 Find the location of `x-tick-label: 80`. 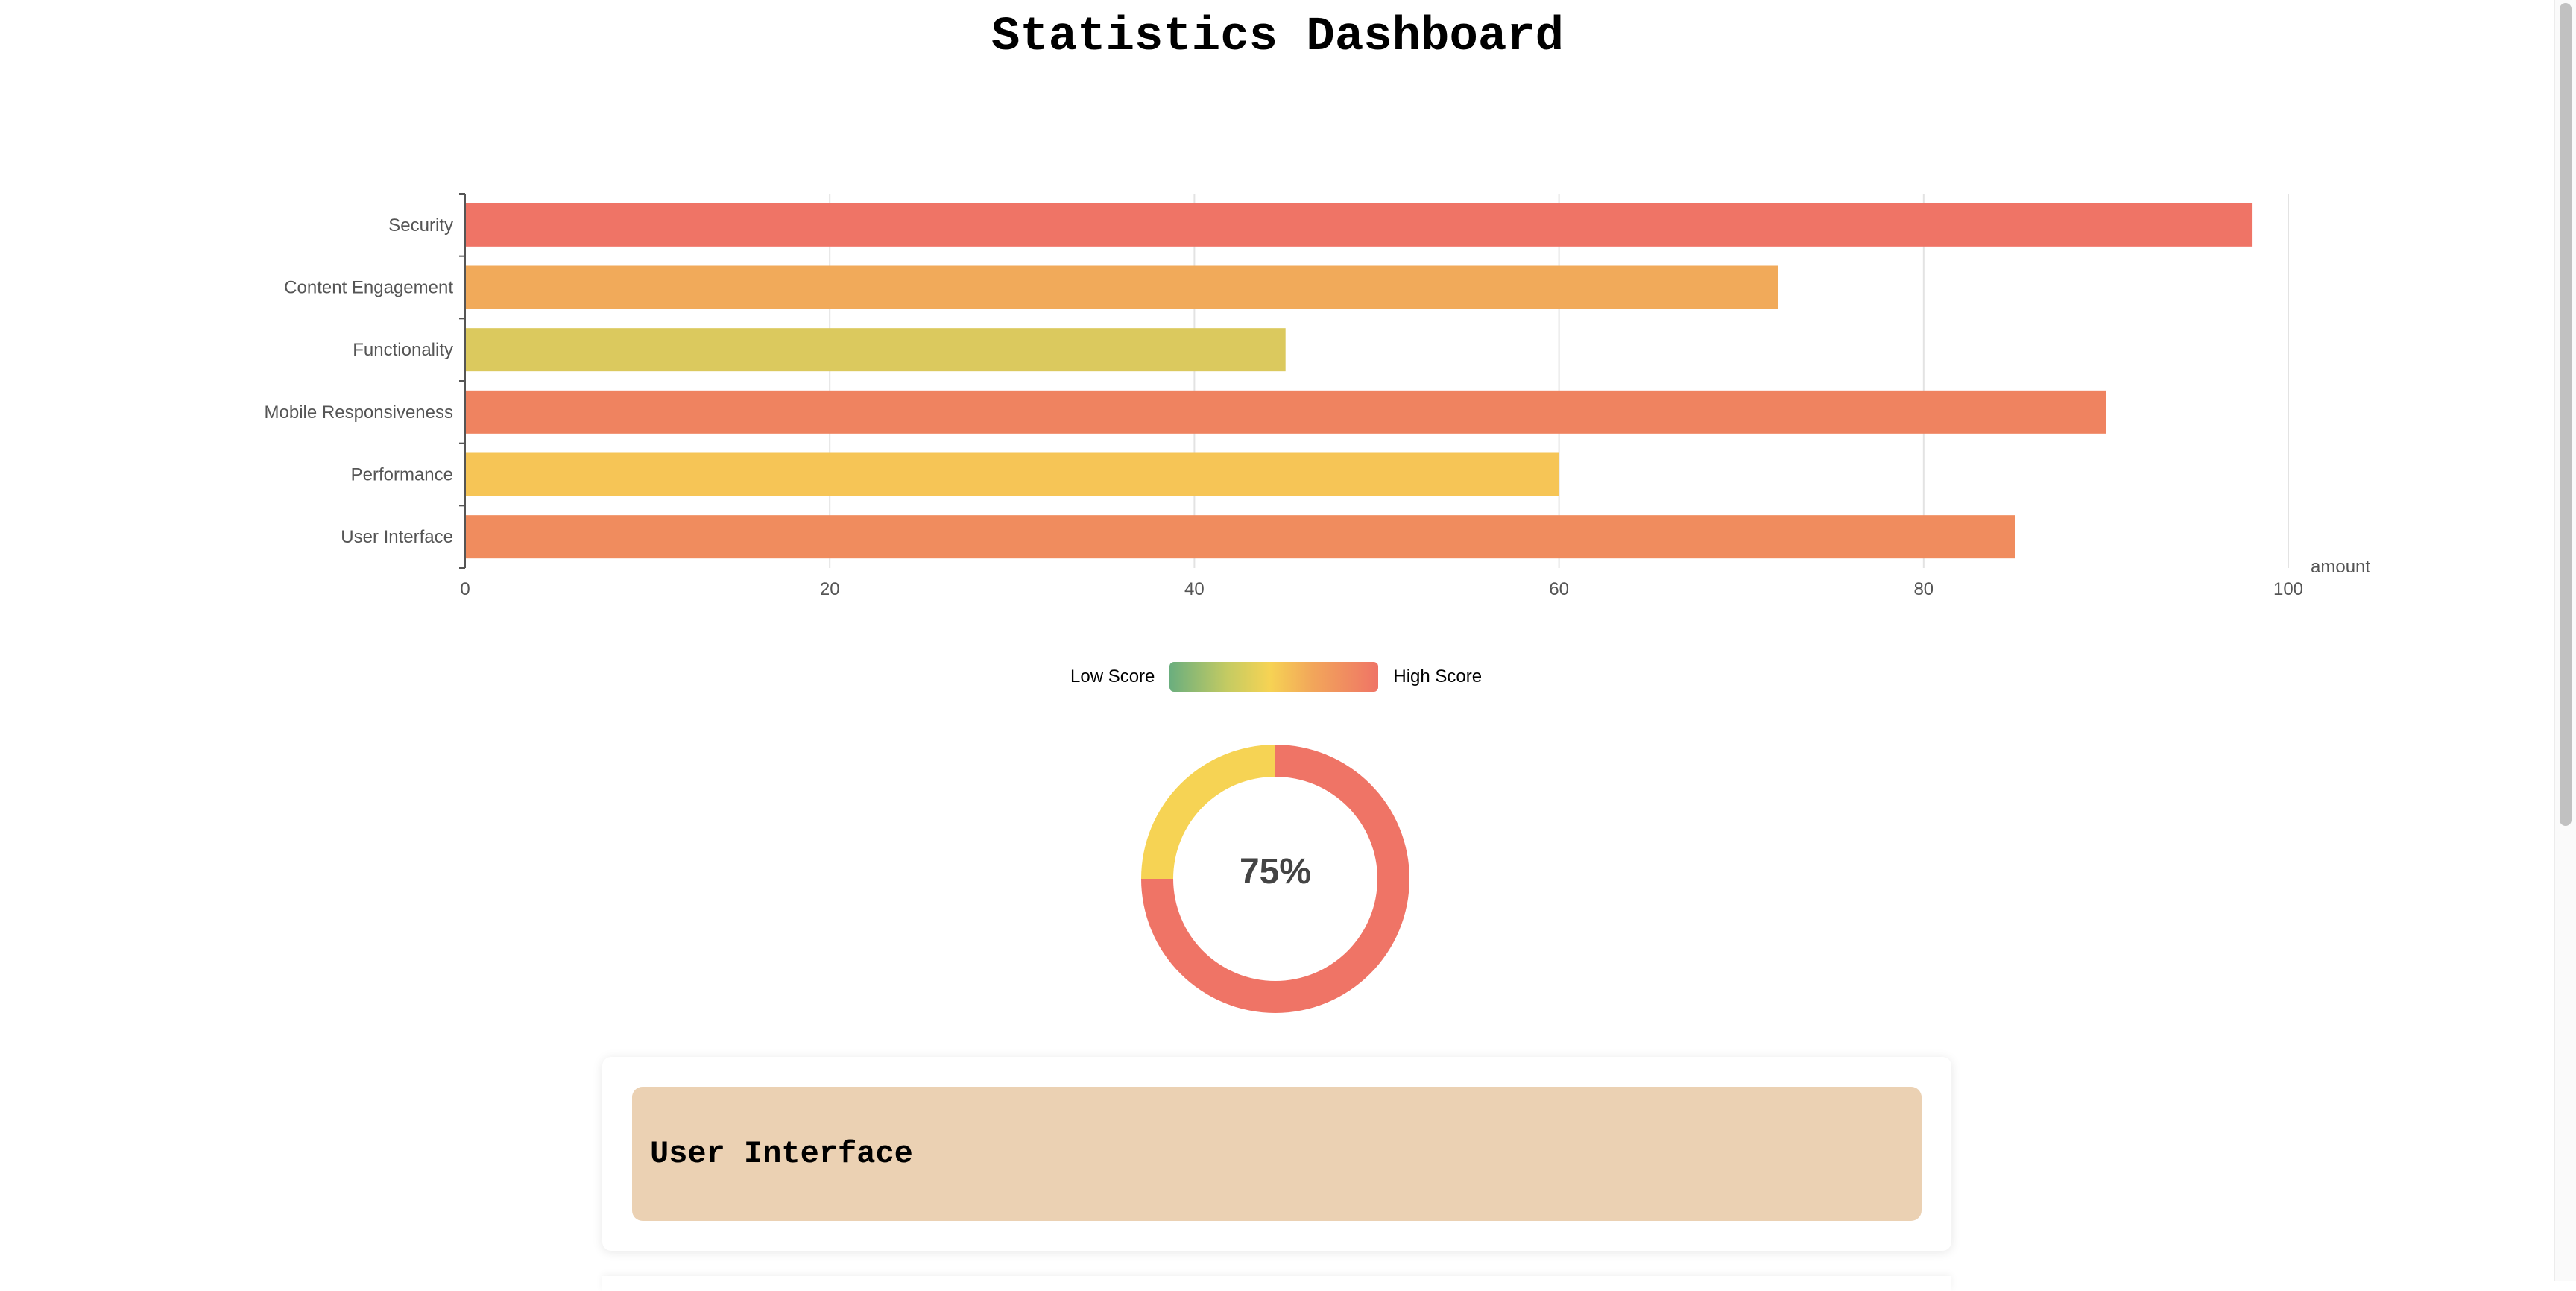

x-tick-label: 80 is located at coordinates (1923, 589).